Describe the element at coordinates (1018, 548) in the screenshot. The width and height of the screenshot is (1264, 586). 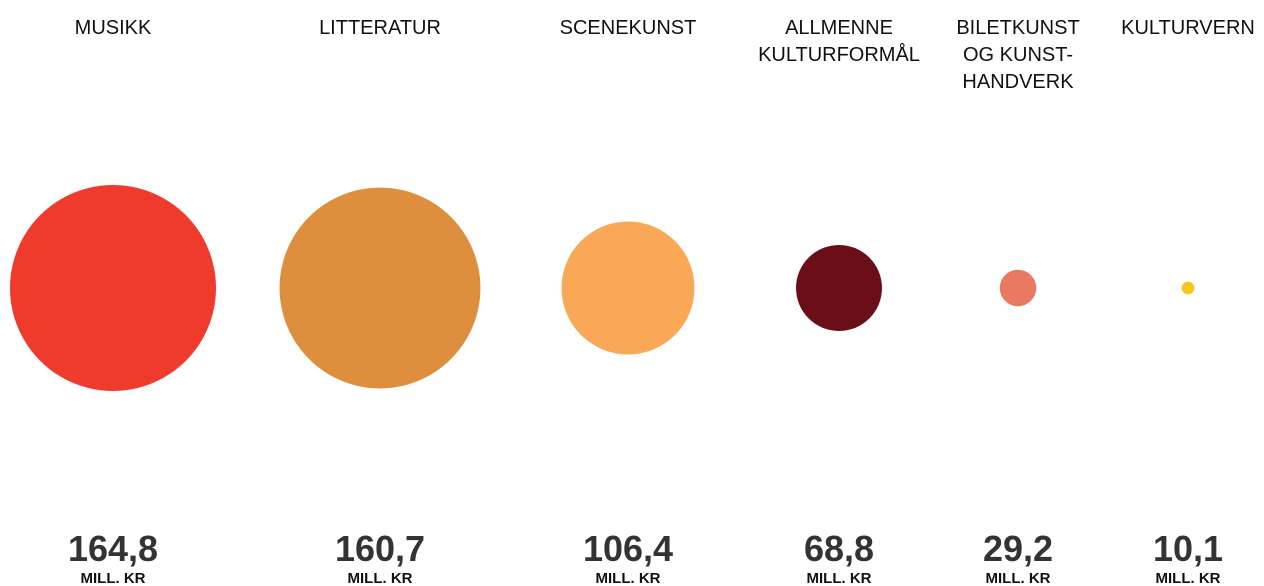
I see `value-label: 29,2` at that location.